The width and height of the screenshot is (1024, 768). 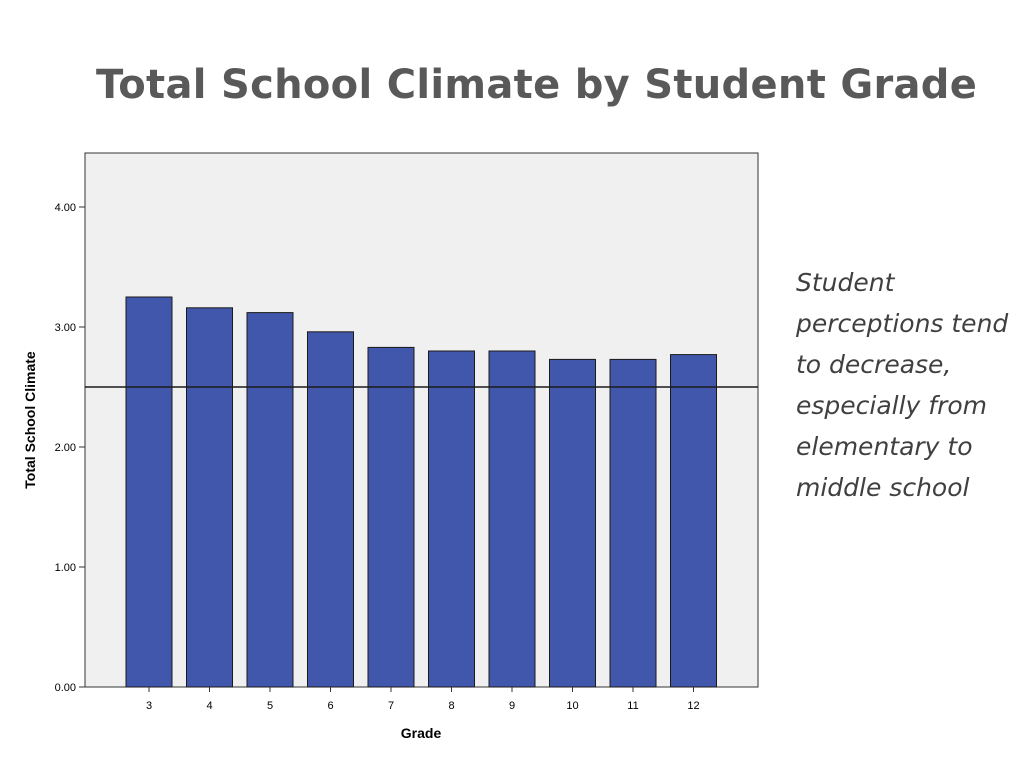 I want to click on x-tick-label: 10, so click(x=572, y=706).